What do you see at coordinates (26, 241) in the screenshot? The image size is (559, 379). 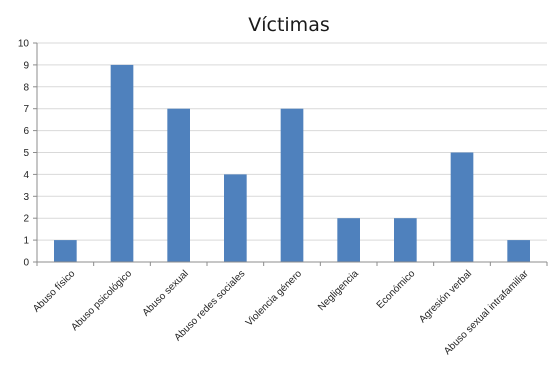 I see `y-tick-label: 1` at bounding box center [26, 241].